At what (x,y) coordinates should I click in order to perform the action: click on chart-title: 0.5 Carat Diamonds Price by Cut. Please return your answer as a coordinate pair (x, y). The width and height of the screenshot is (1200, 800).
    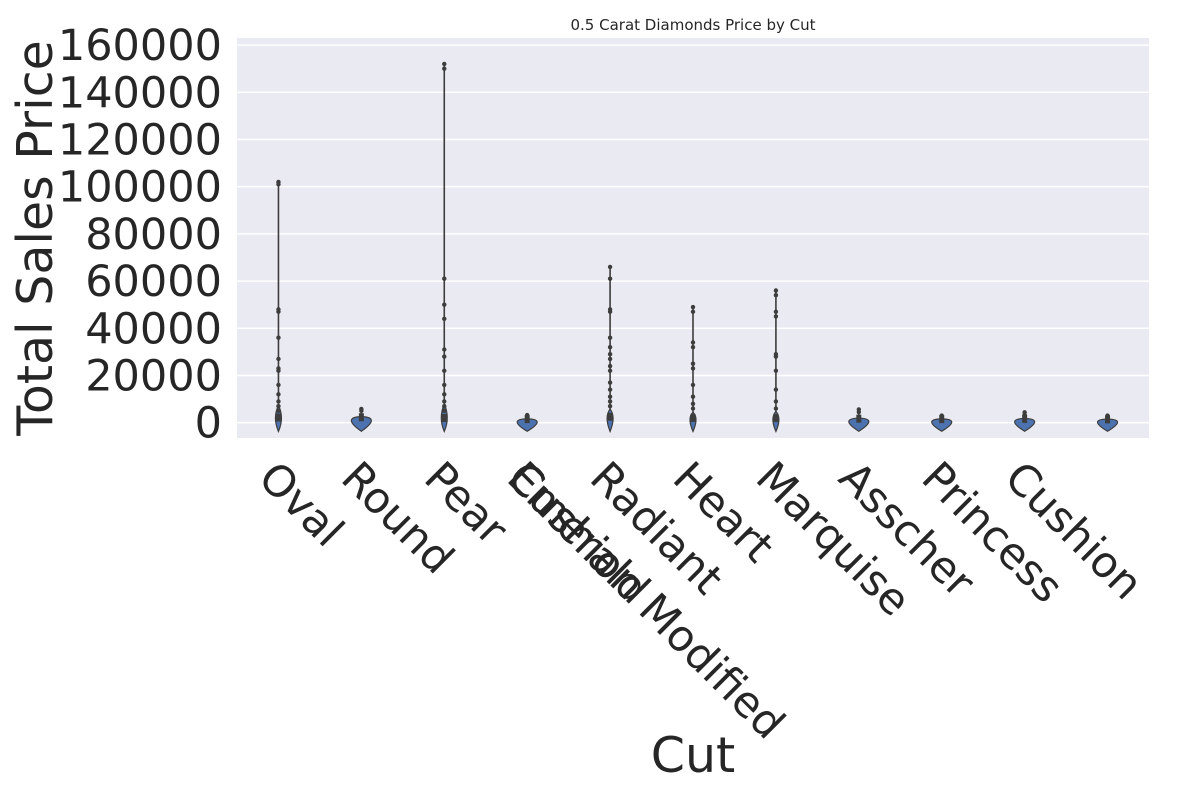
    Looking at the image, I should click on (693, 25).